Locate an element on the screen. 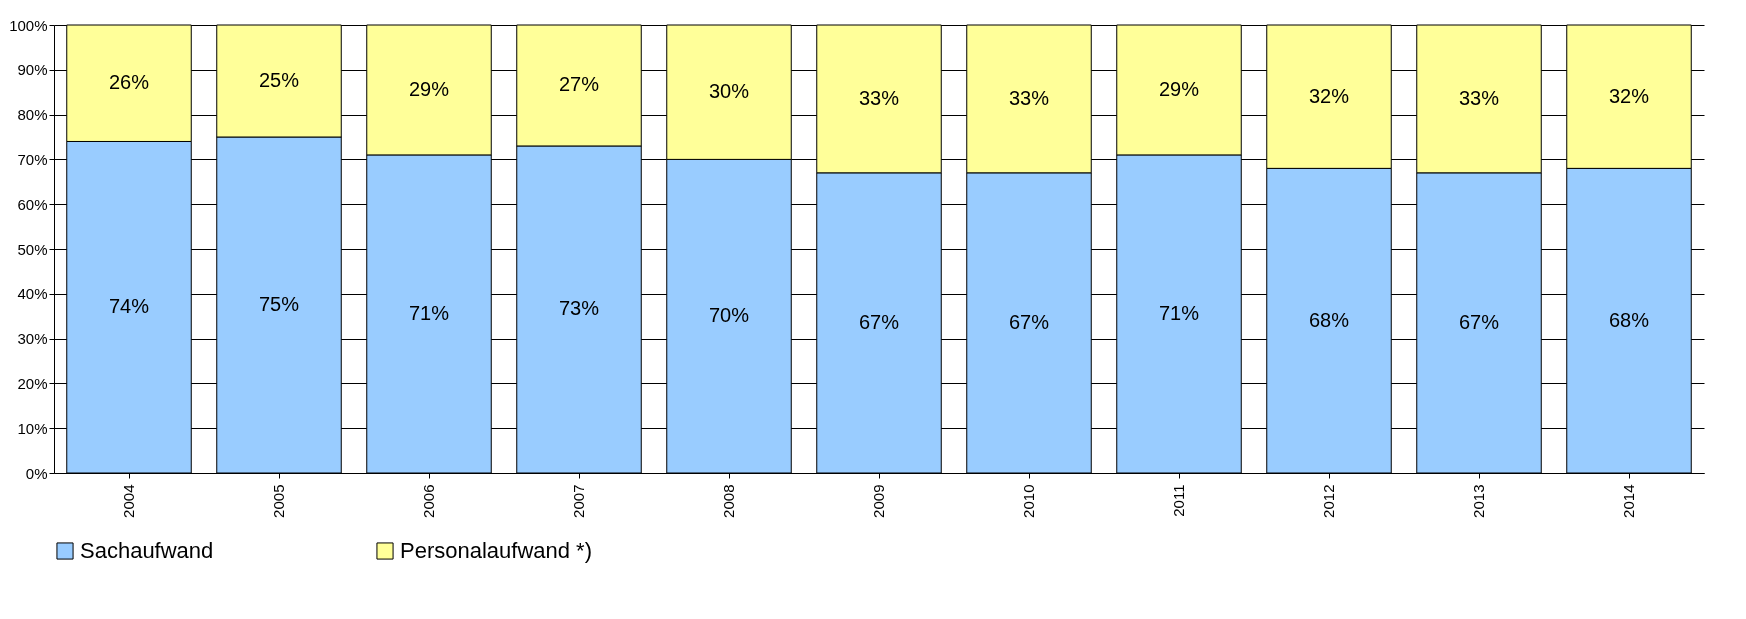 This screenshot has height=619, width=1746. x-tick-label: 2008 is located at coordinates (728, 501).